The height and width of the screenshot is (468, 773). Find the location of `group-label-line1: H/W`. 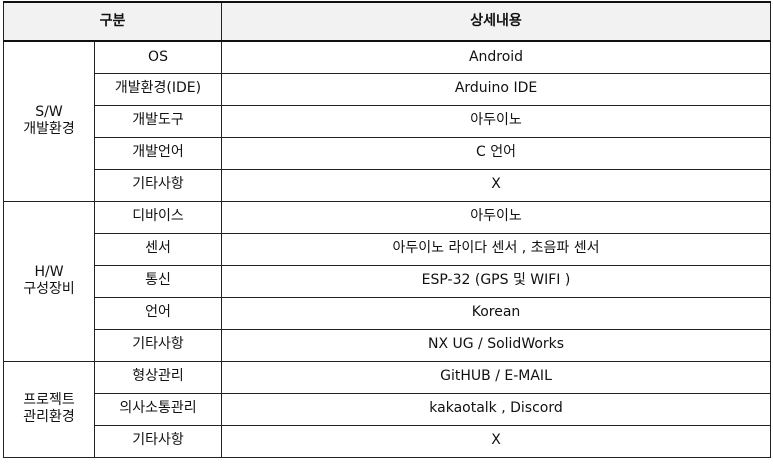

group-label-line1: H/W is located at coordinates (49, 271).